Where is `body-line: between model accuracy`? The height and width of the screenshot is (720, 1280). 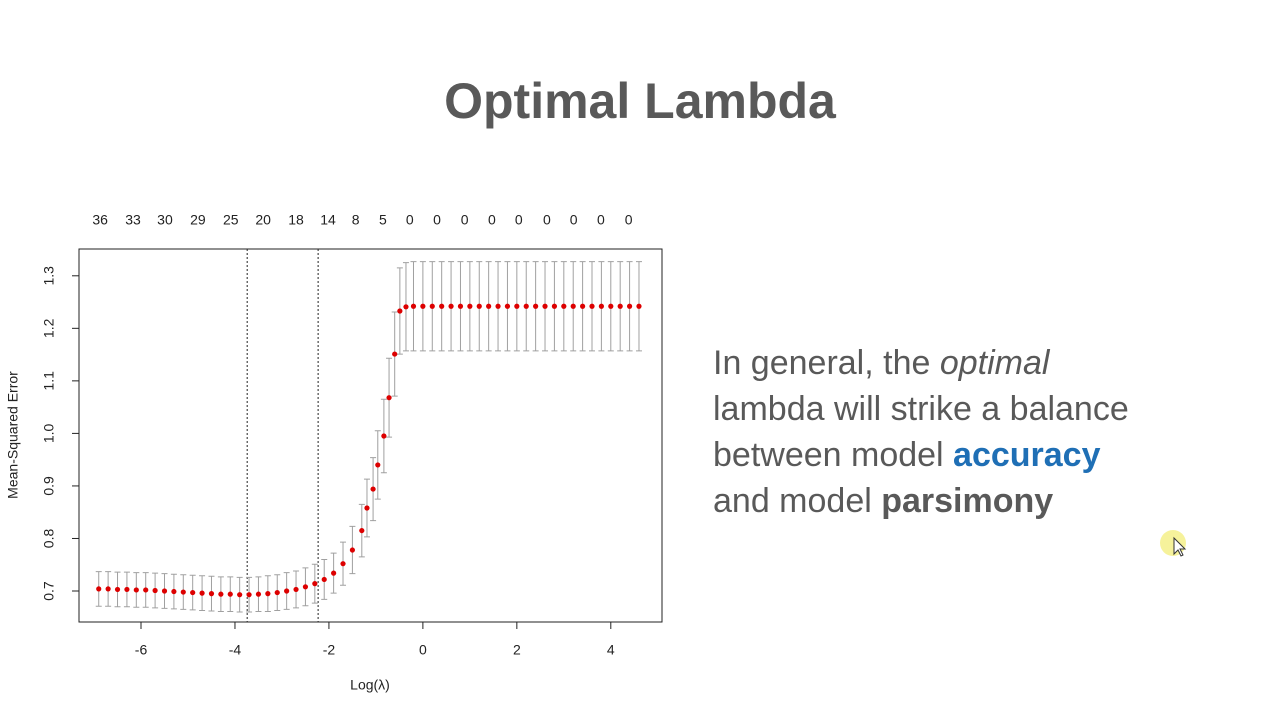 body-line: between model accuracy is located at coordinates (921, 455).